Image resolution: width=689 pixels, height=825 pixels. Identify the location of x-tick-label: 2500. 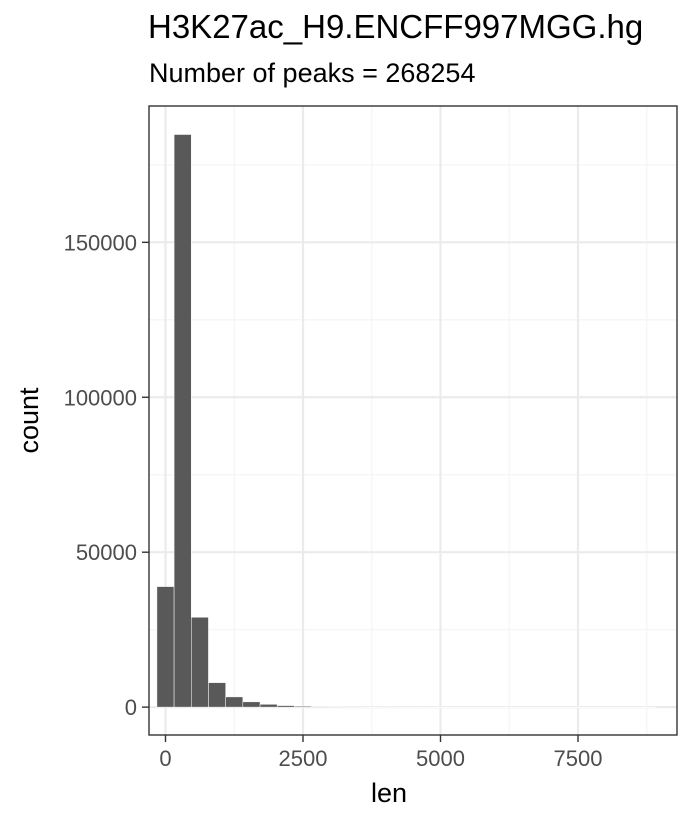
(303, 758).